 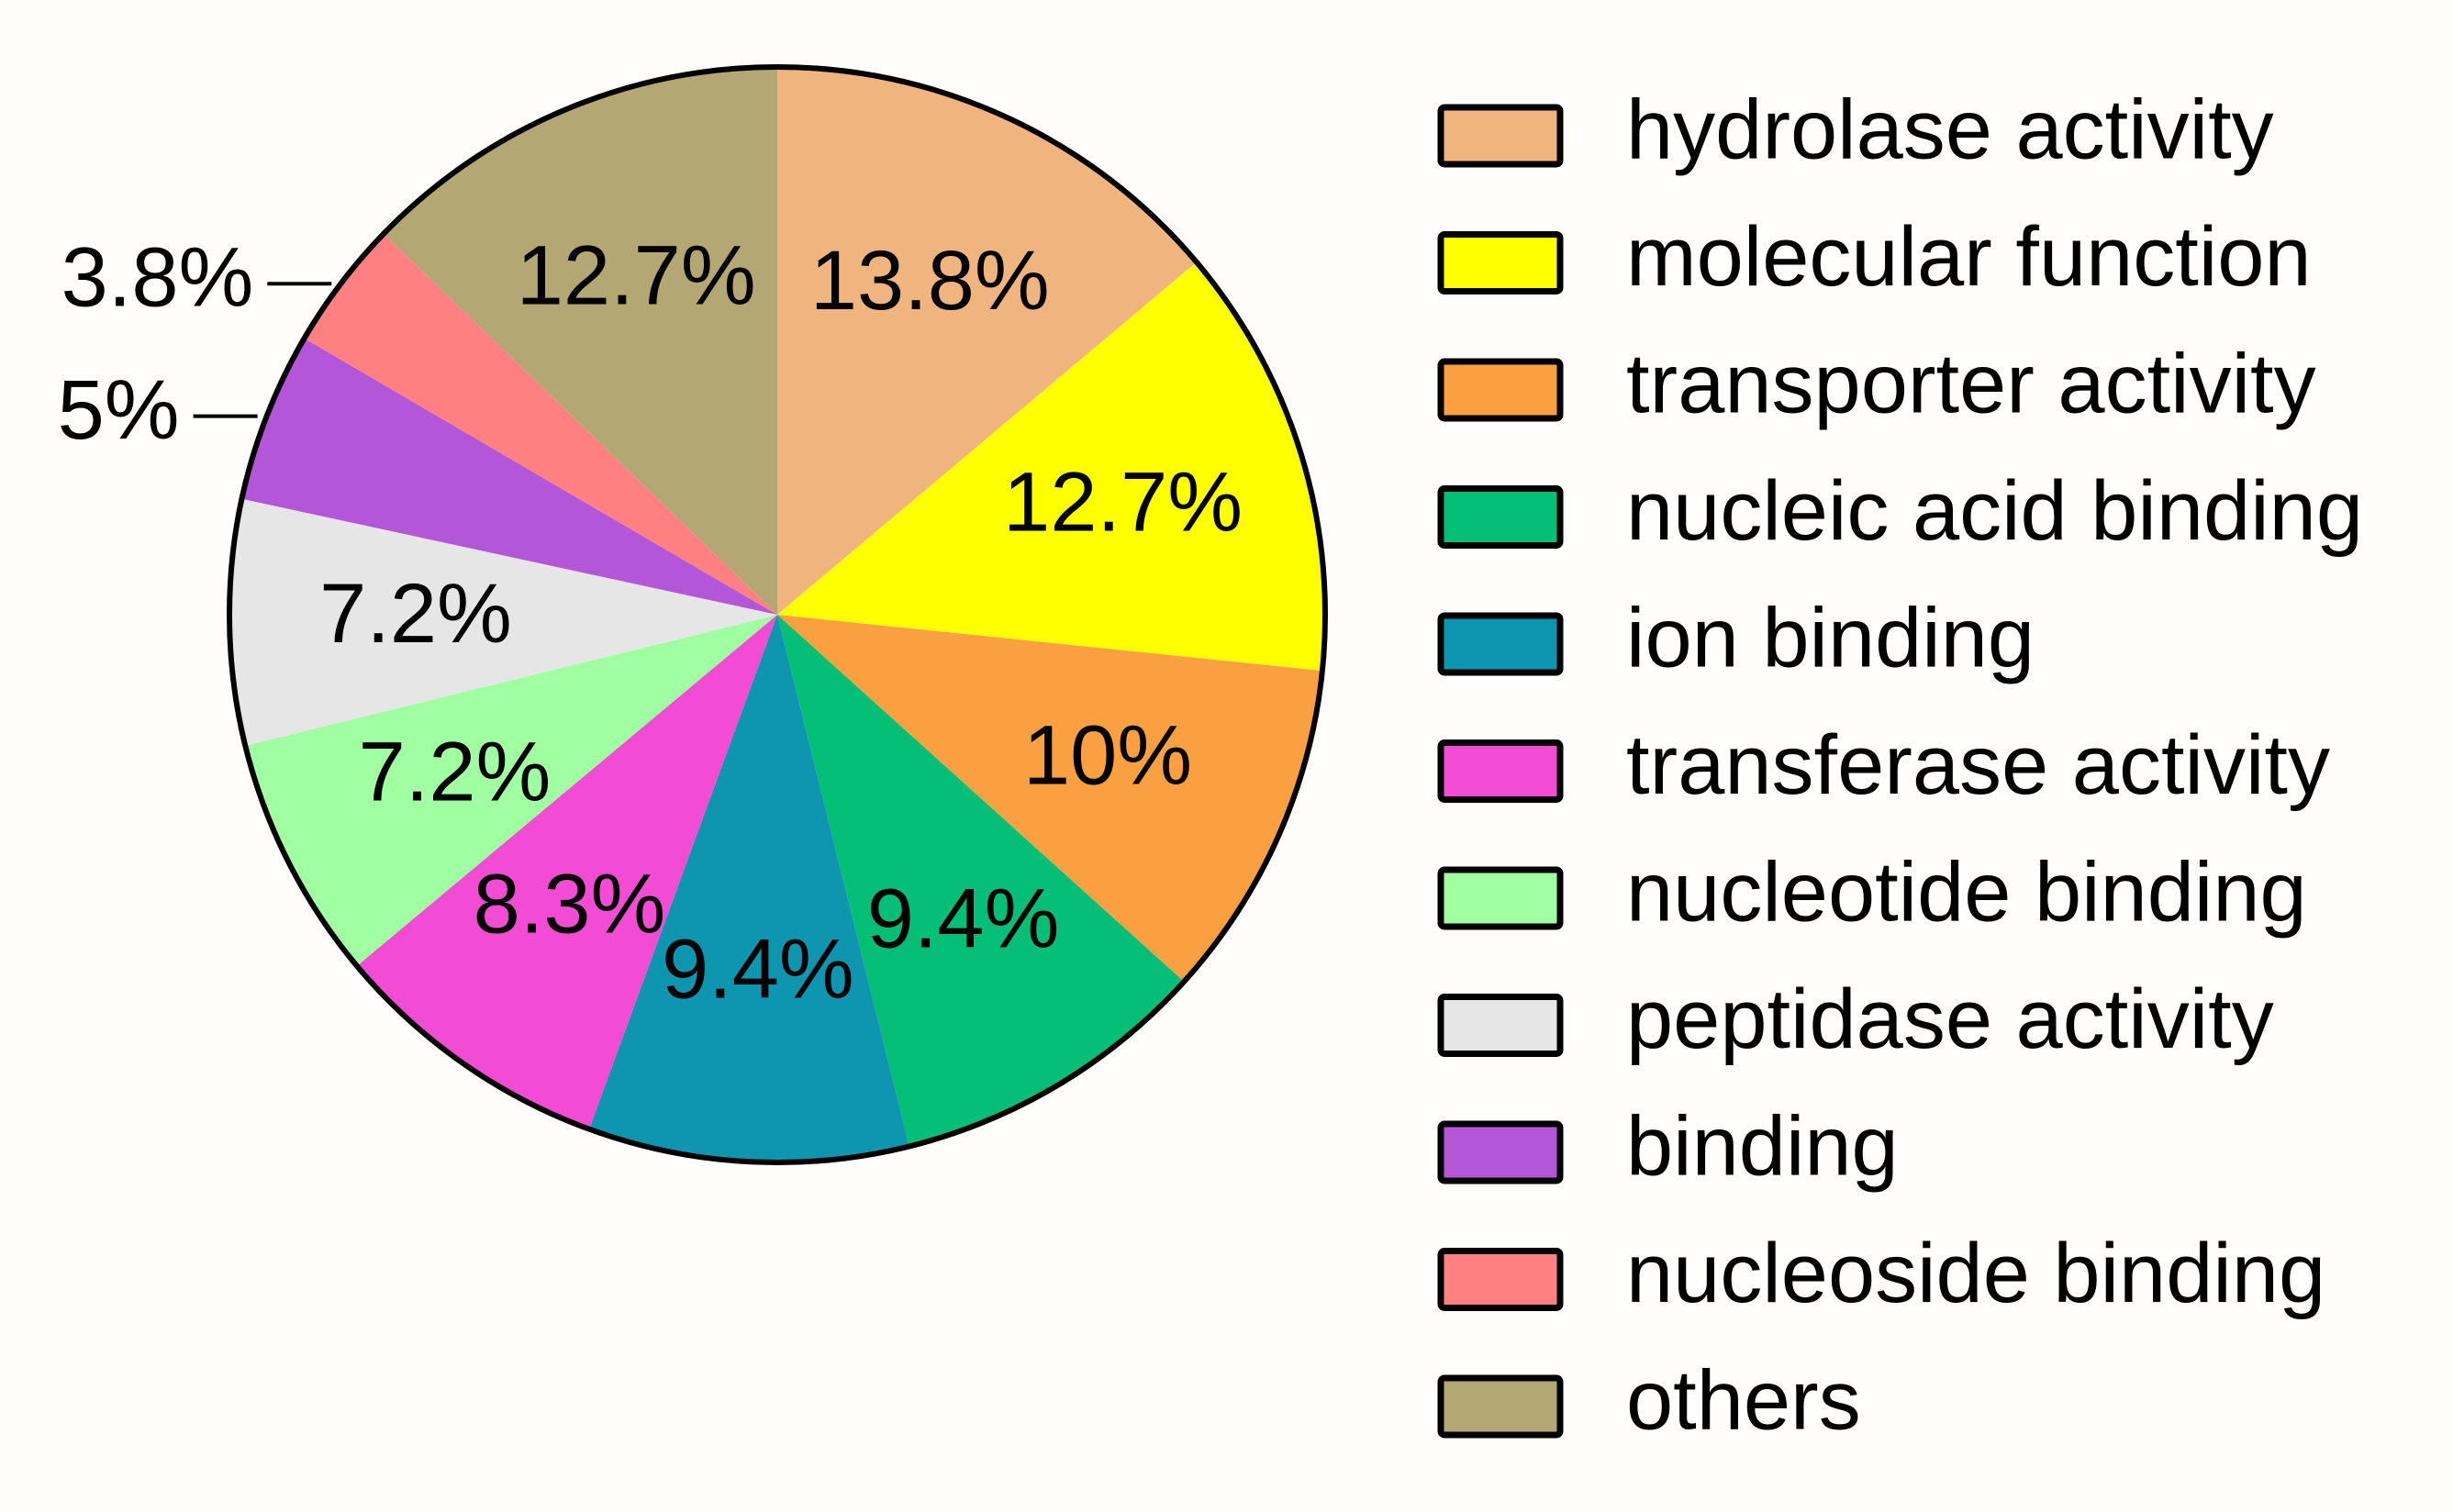 I want to click on legend-label: hydrolase activity, so click(x=1950, y=129).